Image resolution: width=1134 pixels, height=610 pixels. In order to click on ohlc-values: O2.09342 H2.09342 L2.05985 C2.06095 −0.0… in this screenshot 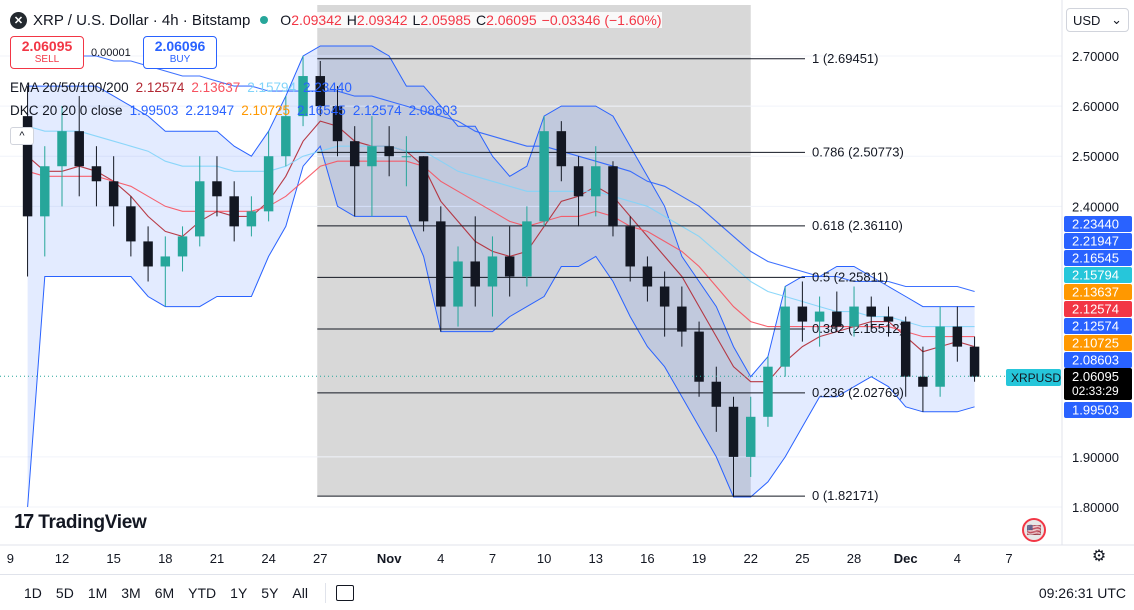, I will do `click(471, 20)`.